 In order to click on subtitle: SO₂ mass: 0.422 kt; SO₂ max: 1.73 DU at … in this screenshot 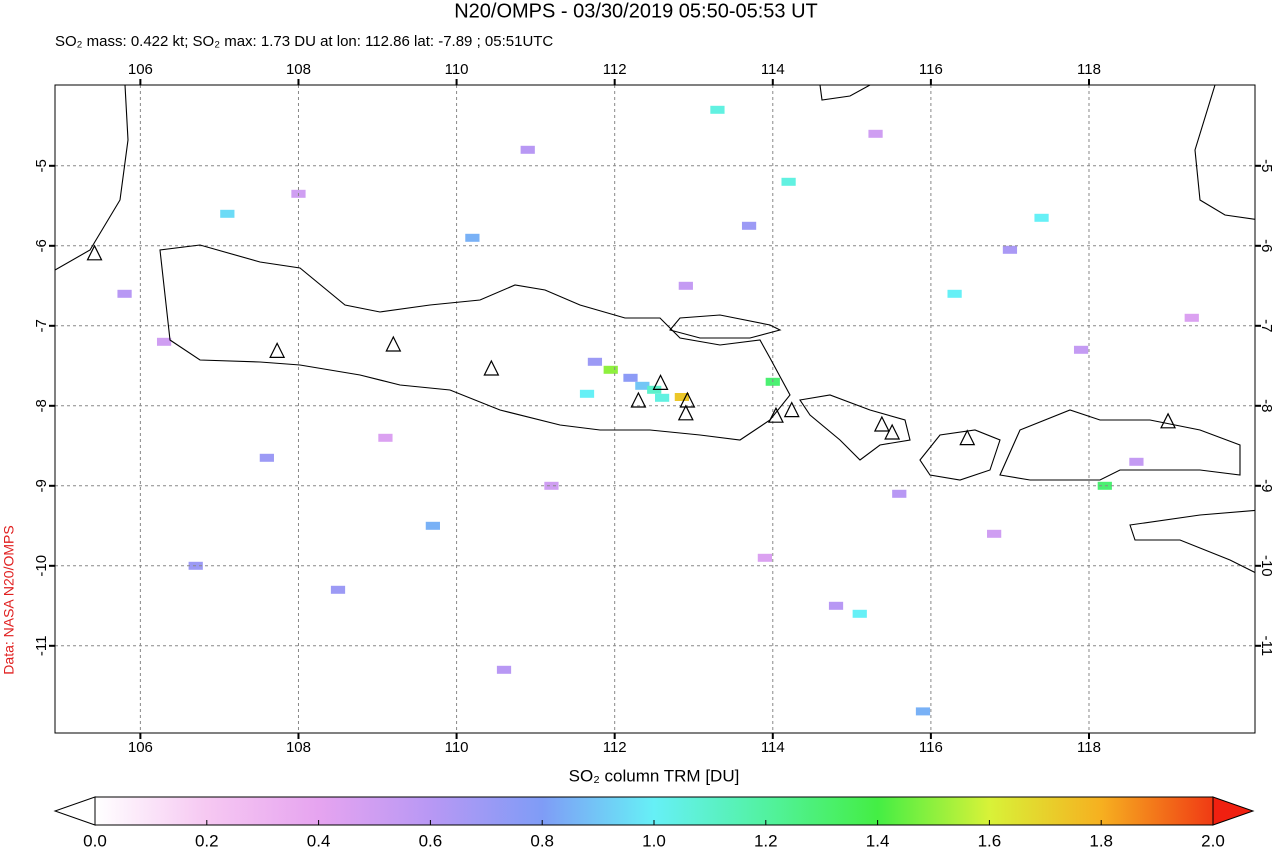, I will do `click(304, 41)`.